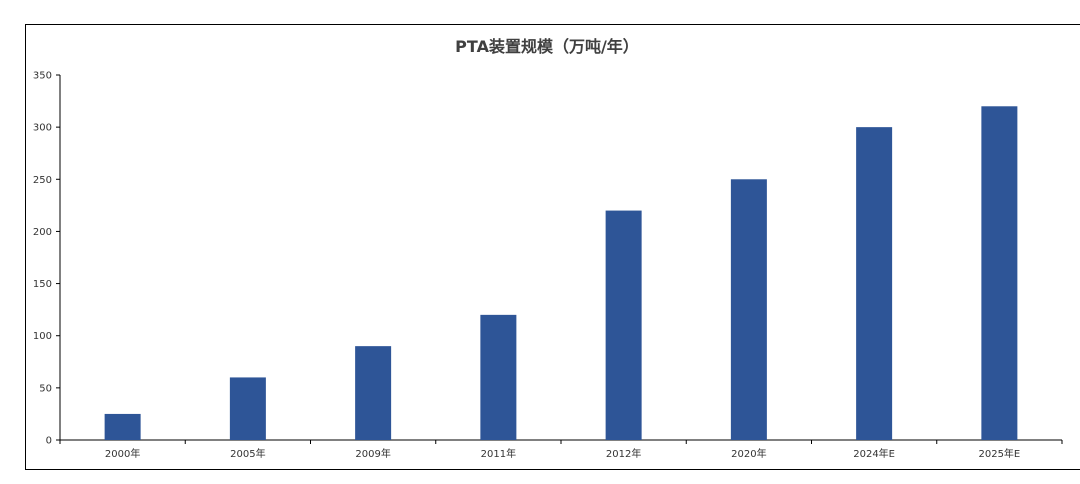  What do you see at coordinates (42, 76) in the screenshot?
I see `y-tick-label: 350` at bounding box center [42, 76].